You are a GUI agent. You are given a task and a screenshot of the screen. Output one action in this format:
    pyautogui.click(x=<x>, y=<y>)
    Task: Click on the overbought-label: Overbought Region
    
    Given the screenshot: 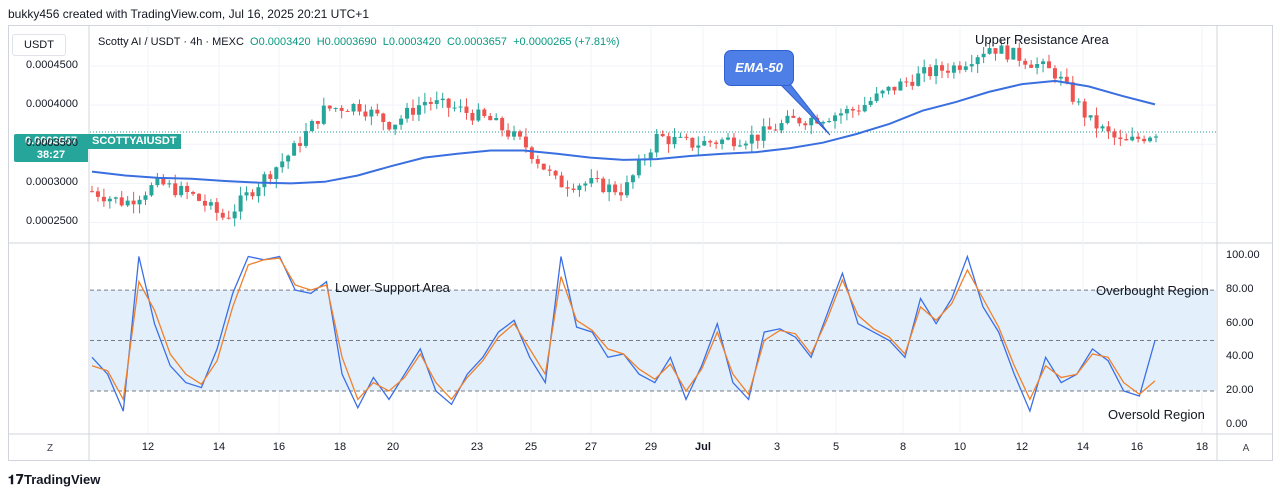 What is the action you would take?
    pyautogui.click(x=1152, y=290)
    